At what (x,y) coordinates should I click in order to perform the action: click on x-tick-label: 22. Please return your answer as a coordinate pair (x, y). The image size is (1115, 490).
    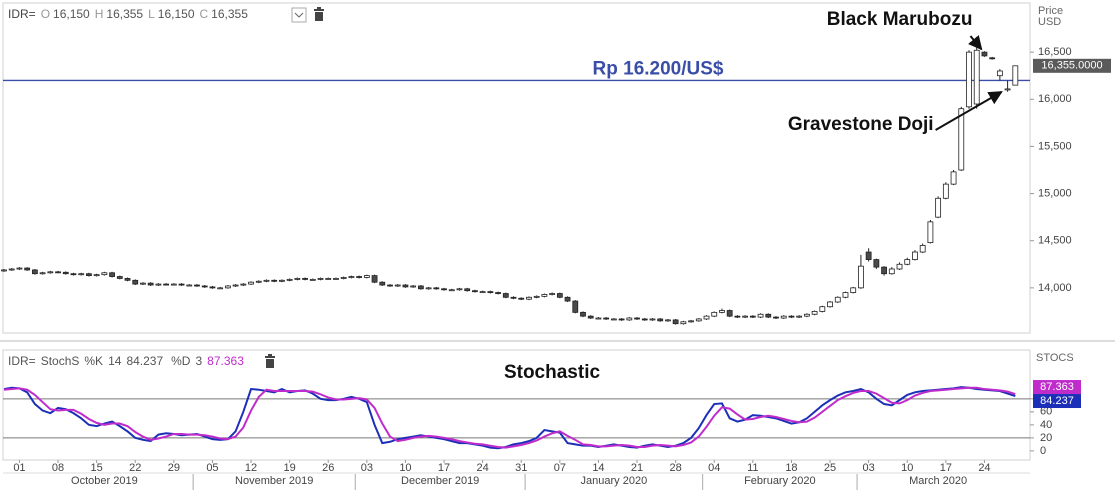
    Looking at the image, I should click on (135, 468).